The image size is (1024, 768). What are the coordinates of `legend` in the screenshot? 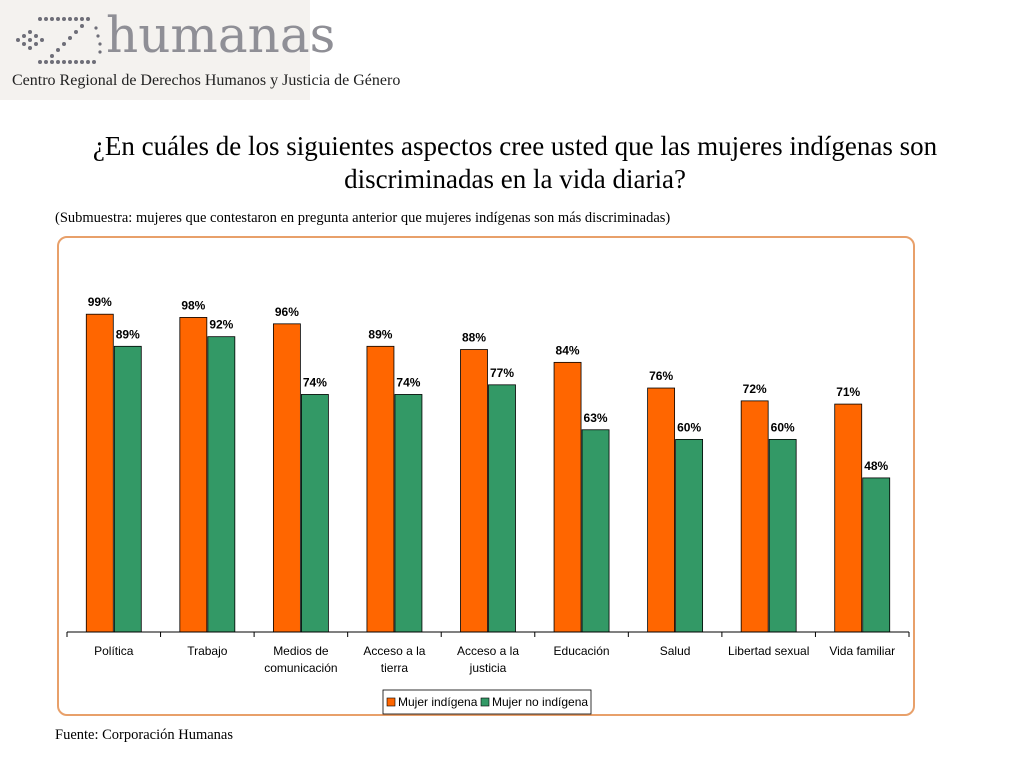 It's located at (487, 702).